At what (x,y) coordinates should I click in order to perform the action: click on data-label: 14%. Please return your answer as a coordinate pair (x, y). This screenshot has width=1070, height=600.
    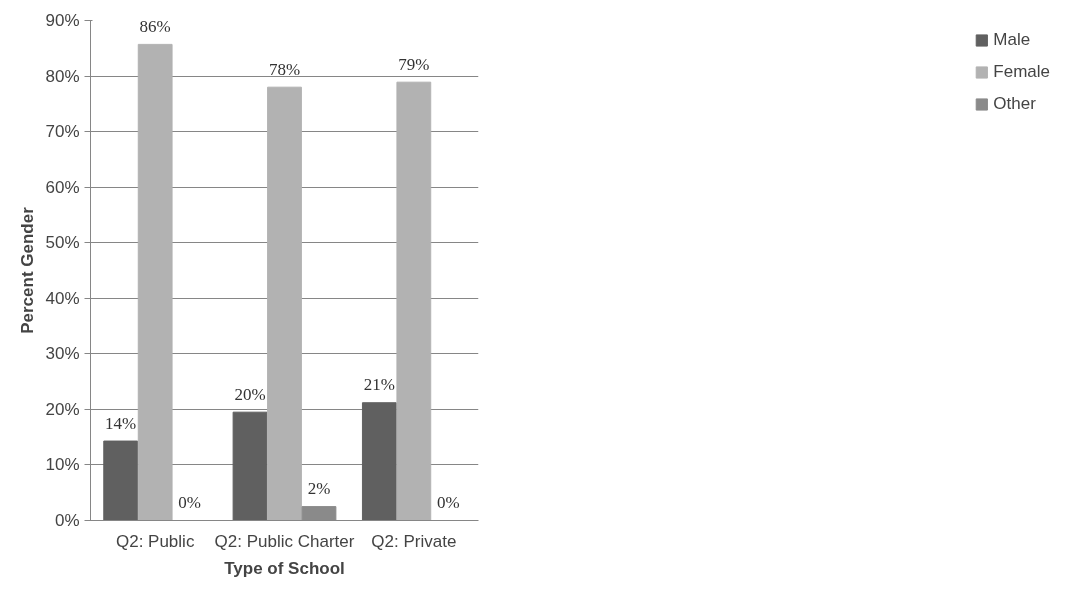
    Looking at the image, I should click on (121, 423).